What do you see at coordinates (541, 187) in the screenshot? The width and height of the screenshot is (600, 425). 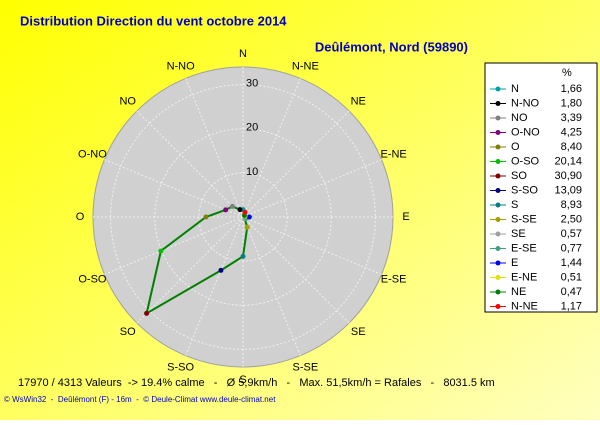 I see `legend-box` at bounding box center [541, 187].